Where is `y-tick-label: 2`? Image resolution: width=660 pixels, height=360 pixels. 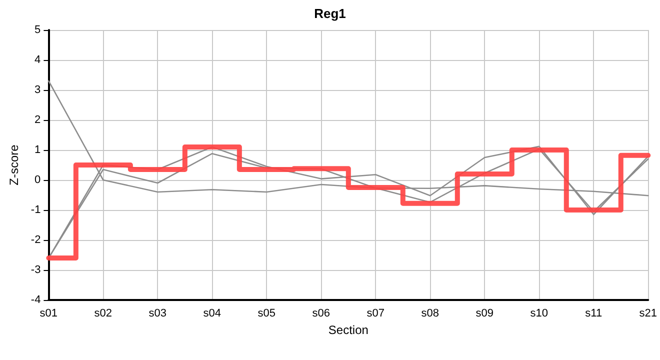 y-tick-label: 2 is located at coordinates (37, 120).